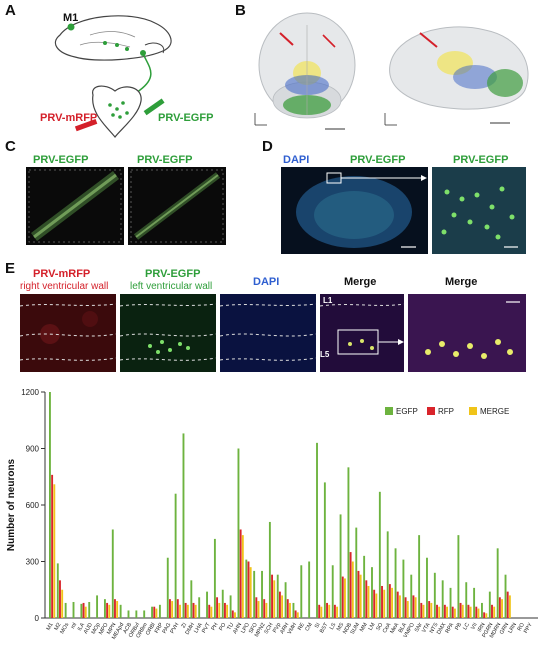  Describe the element at coordinates (360, 282) in the screenshot. I see `panel-e-col4-title: Merge` at that location.